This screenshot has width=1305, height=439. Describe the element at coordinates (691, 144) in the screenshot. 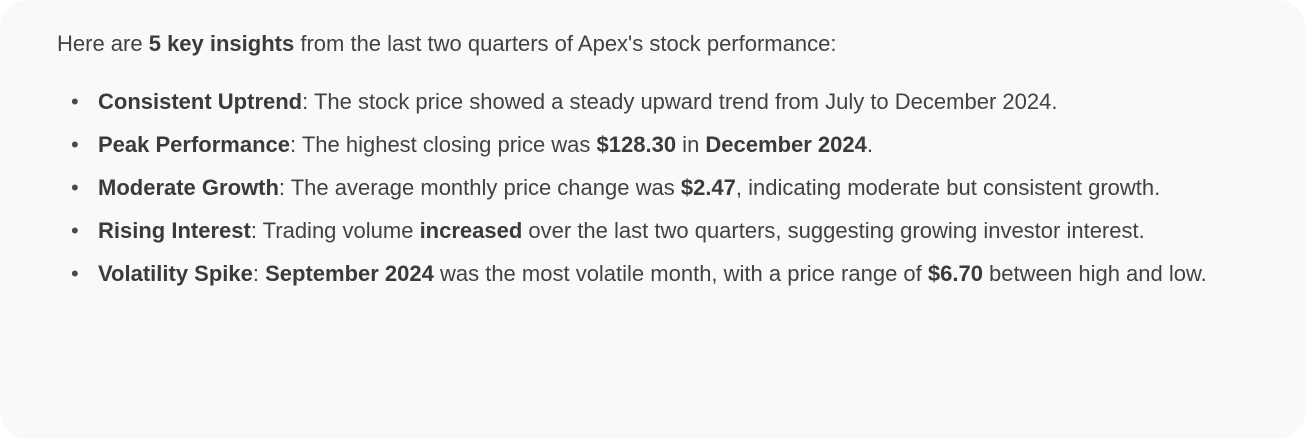

I see `text-run: in` at that location.